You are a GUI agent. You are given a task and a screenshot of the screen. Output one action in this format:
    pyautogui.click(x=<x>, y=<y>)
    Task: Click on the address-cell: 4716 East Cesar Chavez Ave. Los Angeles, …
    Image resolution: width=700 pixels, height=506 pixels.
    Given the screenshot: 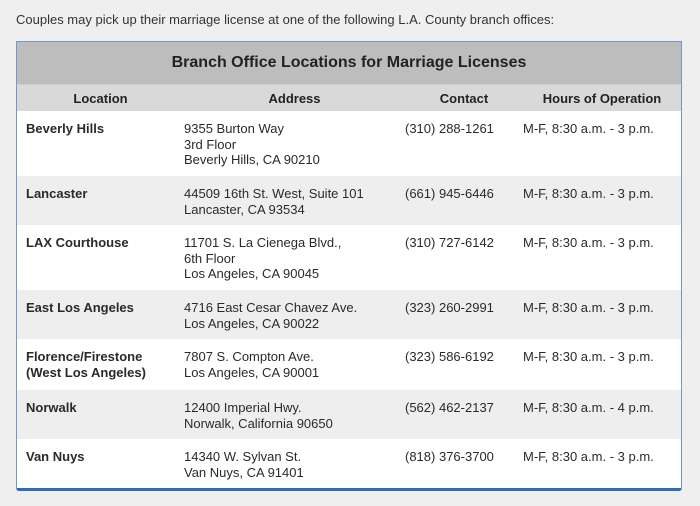 What is the action you would take?
    pyautogui.click(x=294, y=314)
    